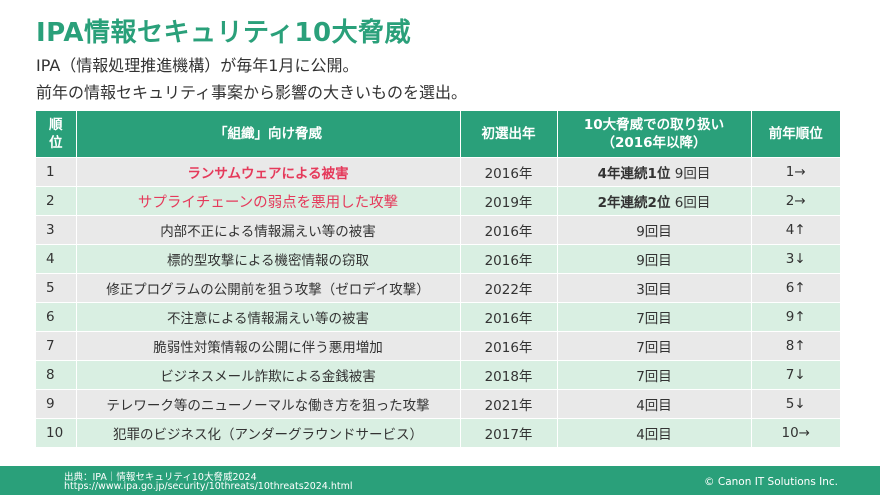 The width and height of the screenshot is (880, 495). Describe the element at coordinates (771, 482) in the screenshot. I see `copyright: © Canon IT Solutions Inc.` at that location.